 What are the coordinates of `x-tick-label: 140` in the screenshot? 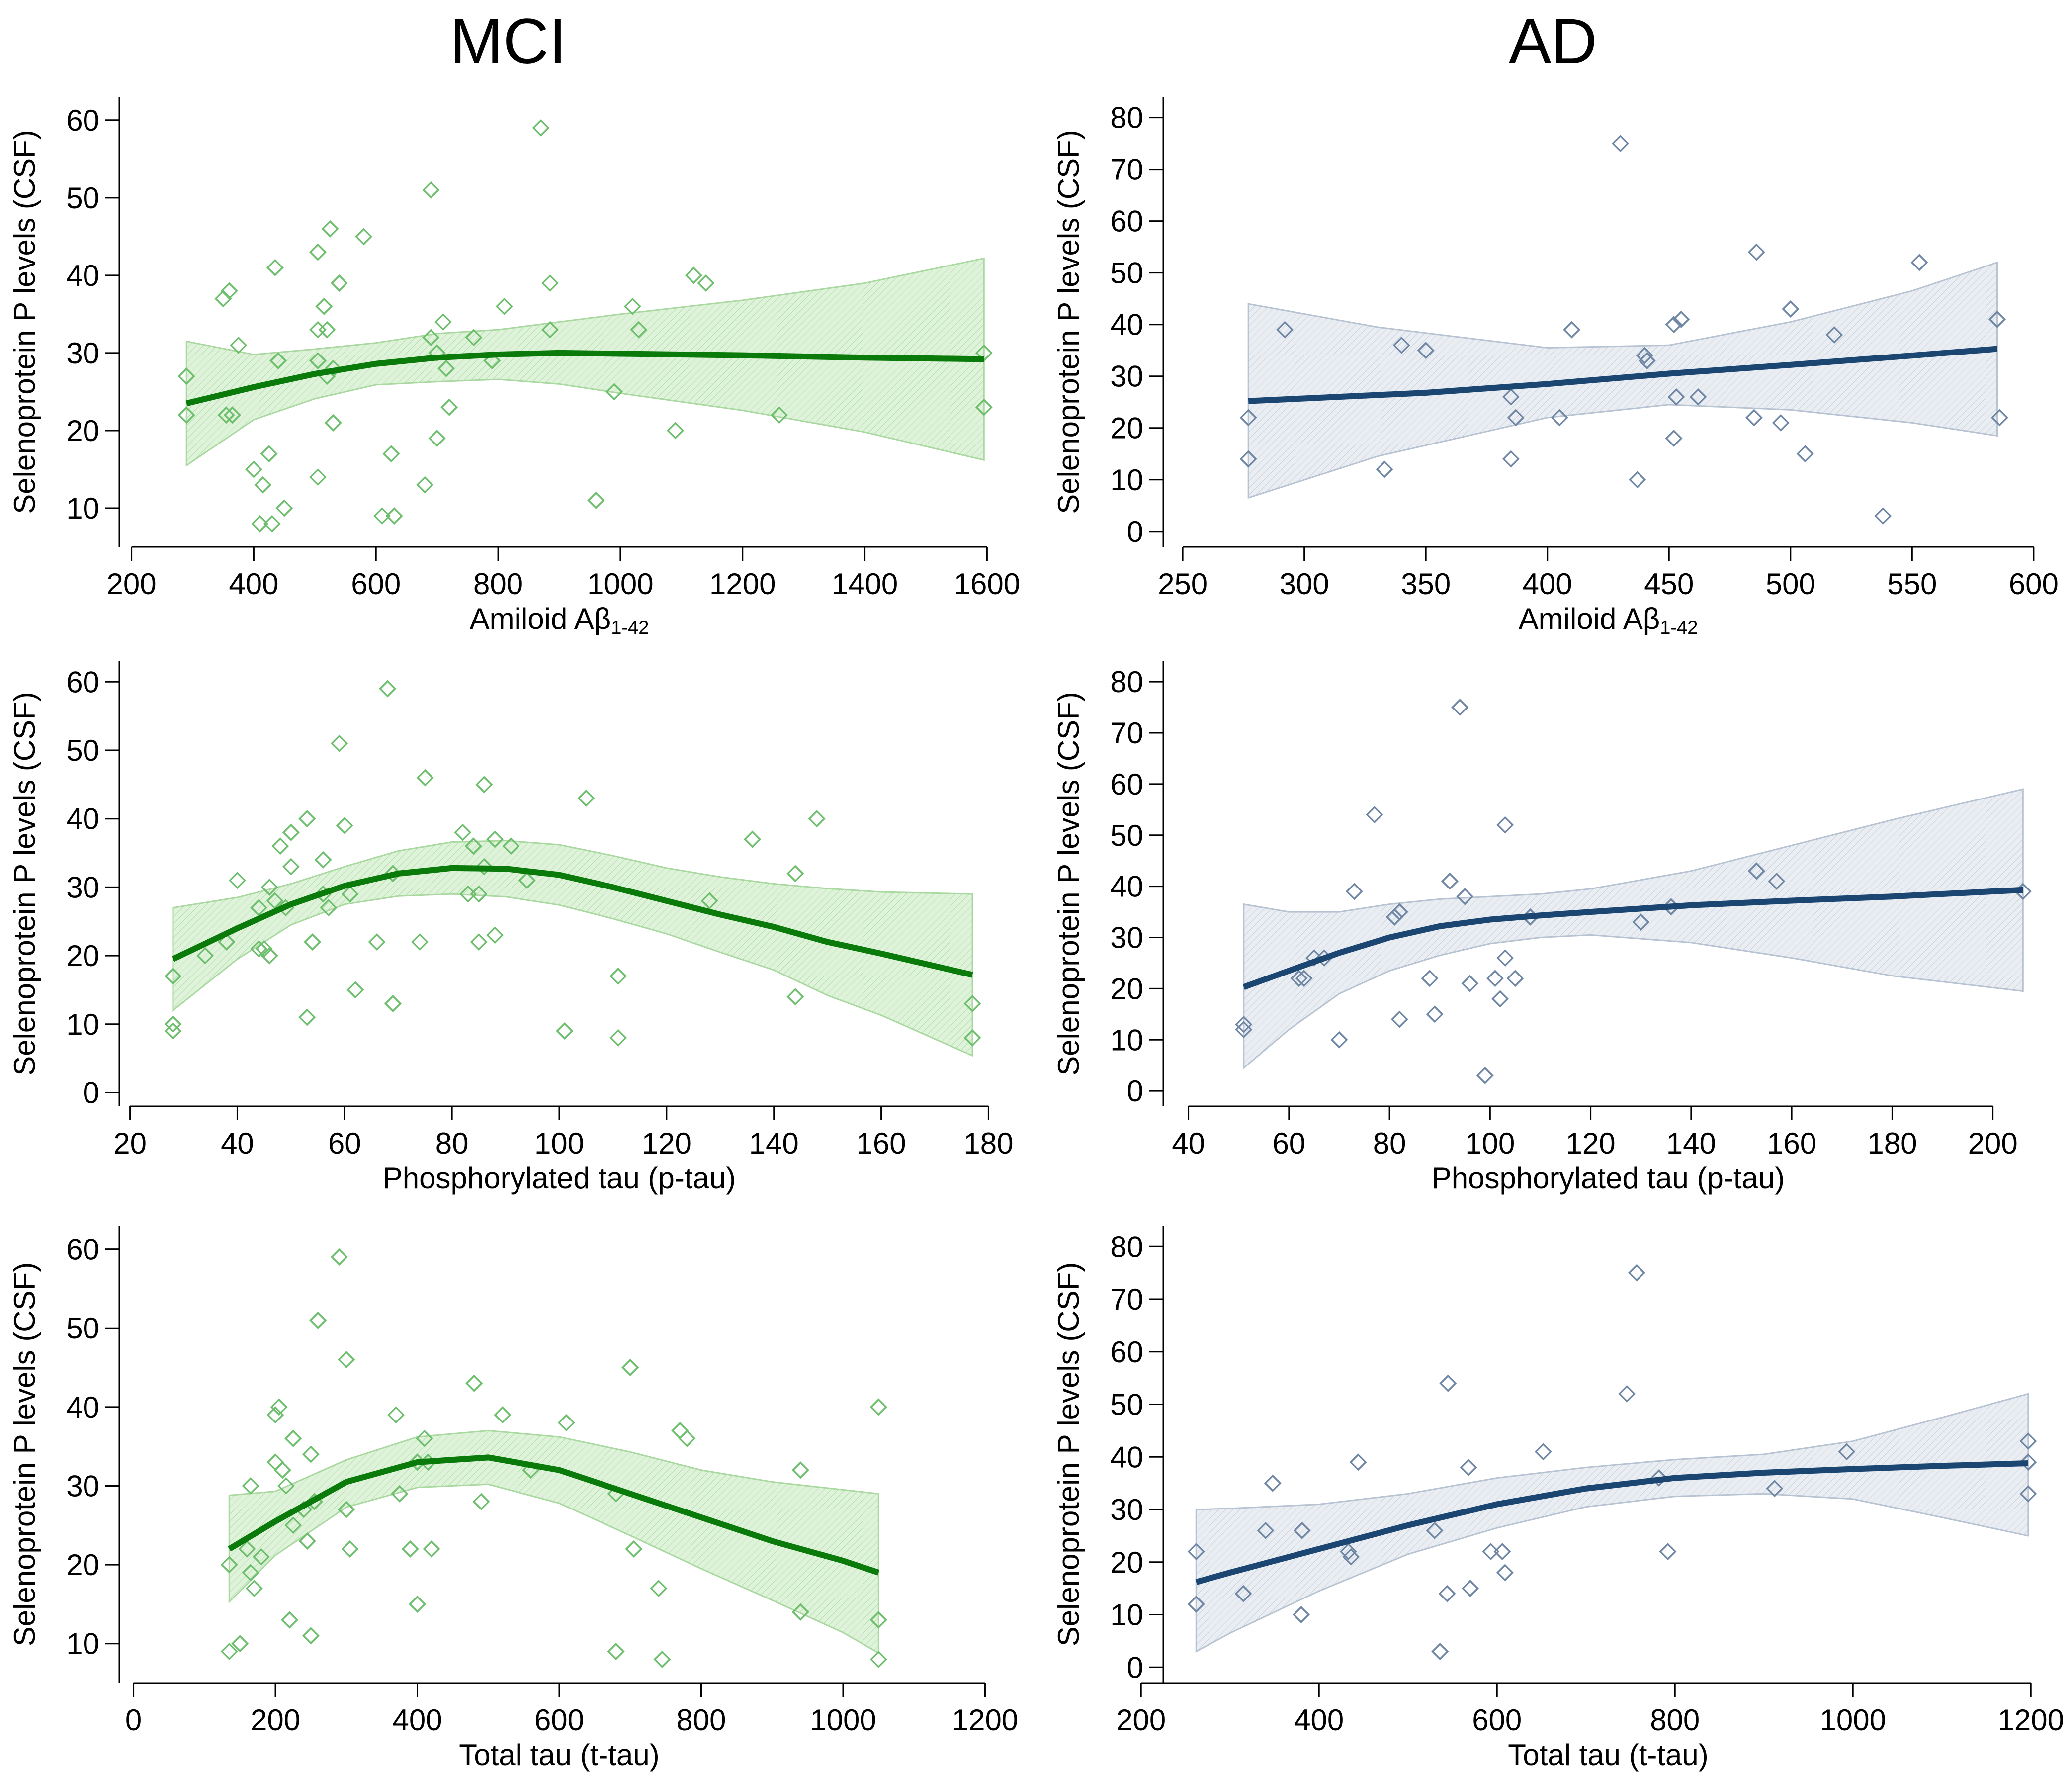 It's located at (1691, 1143).